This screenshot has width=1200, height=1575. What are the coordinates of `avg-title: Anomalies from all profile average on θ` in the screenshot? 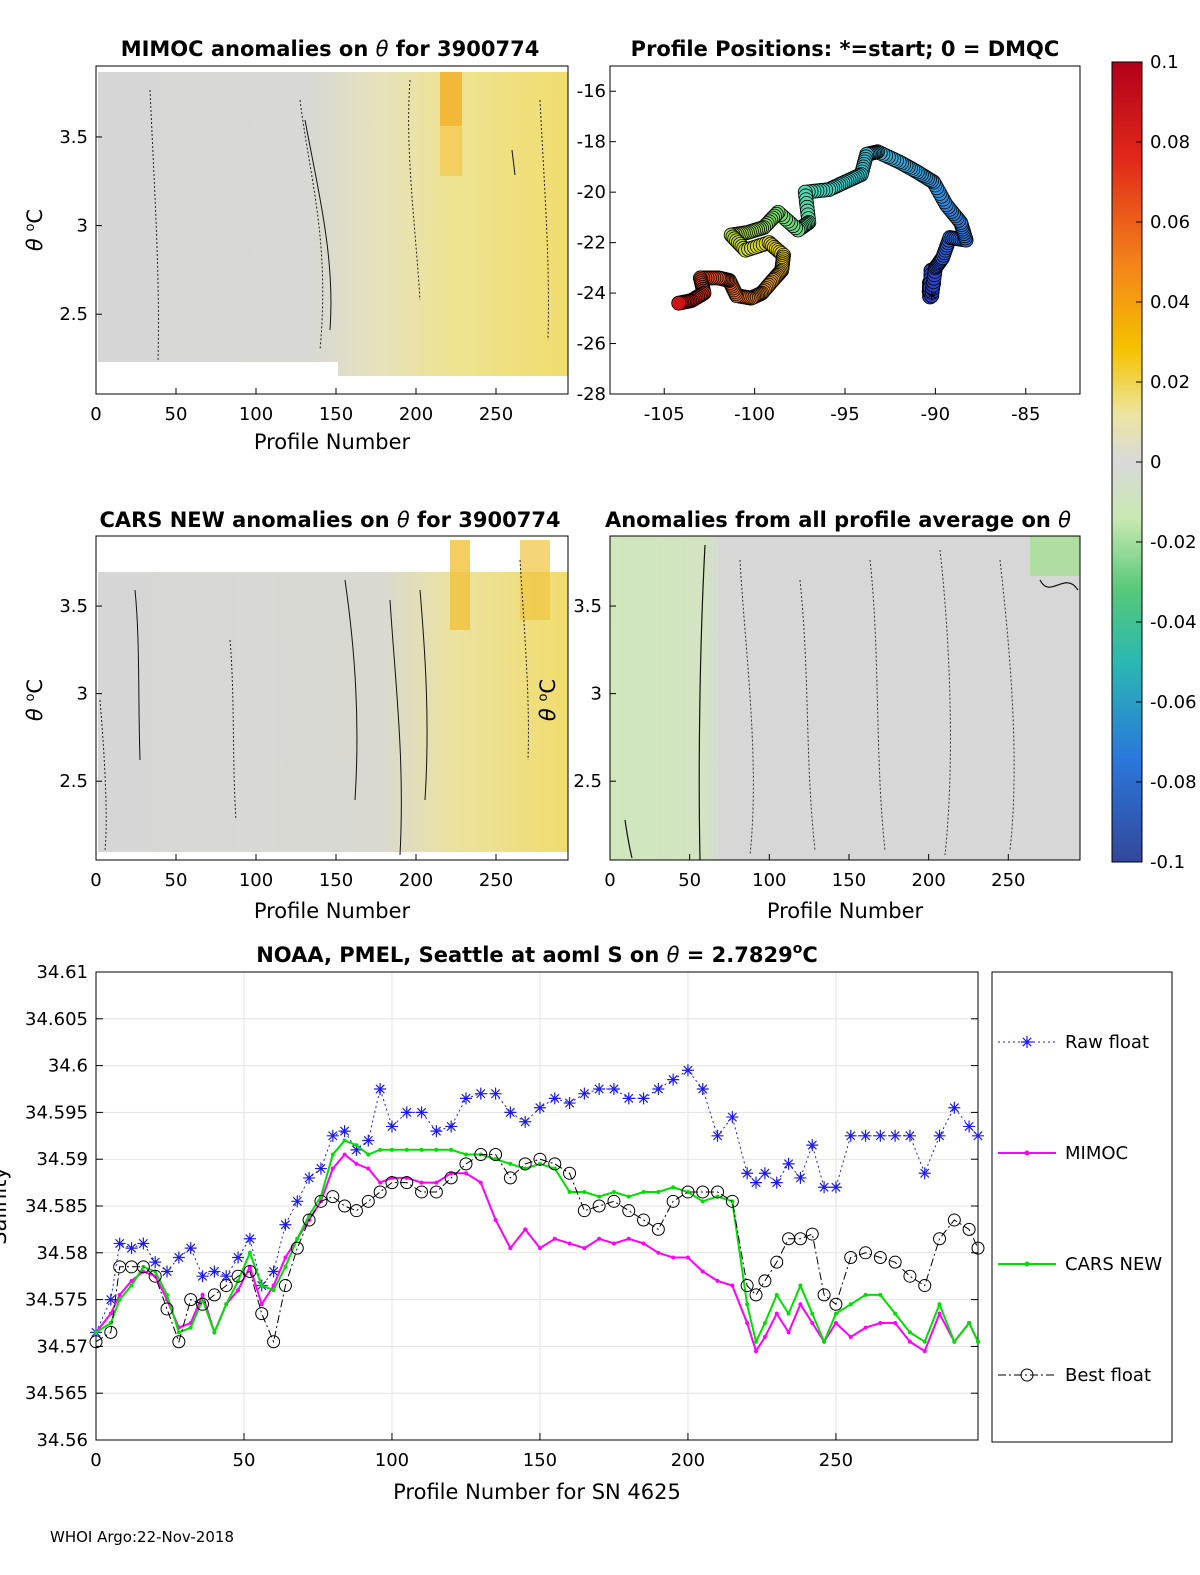 It's located at (838, 520).